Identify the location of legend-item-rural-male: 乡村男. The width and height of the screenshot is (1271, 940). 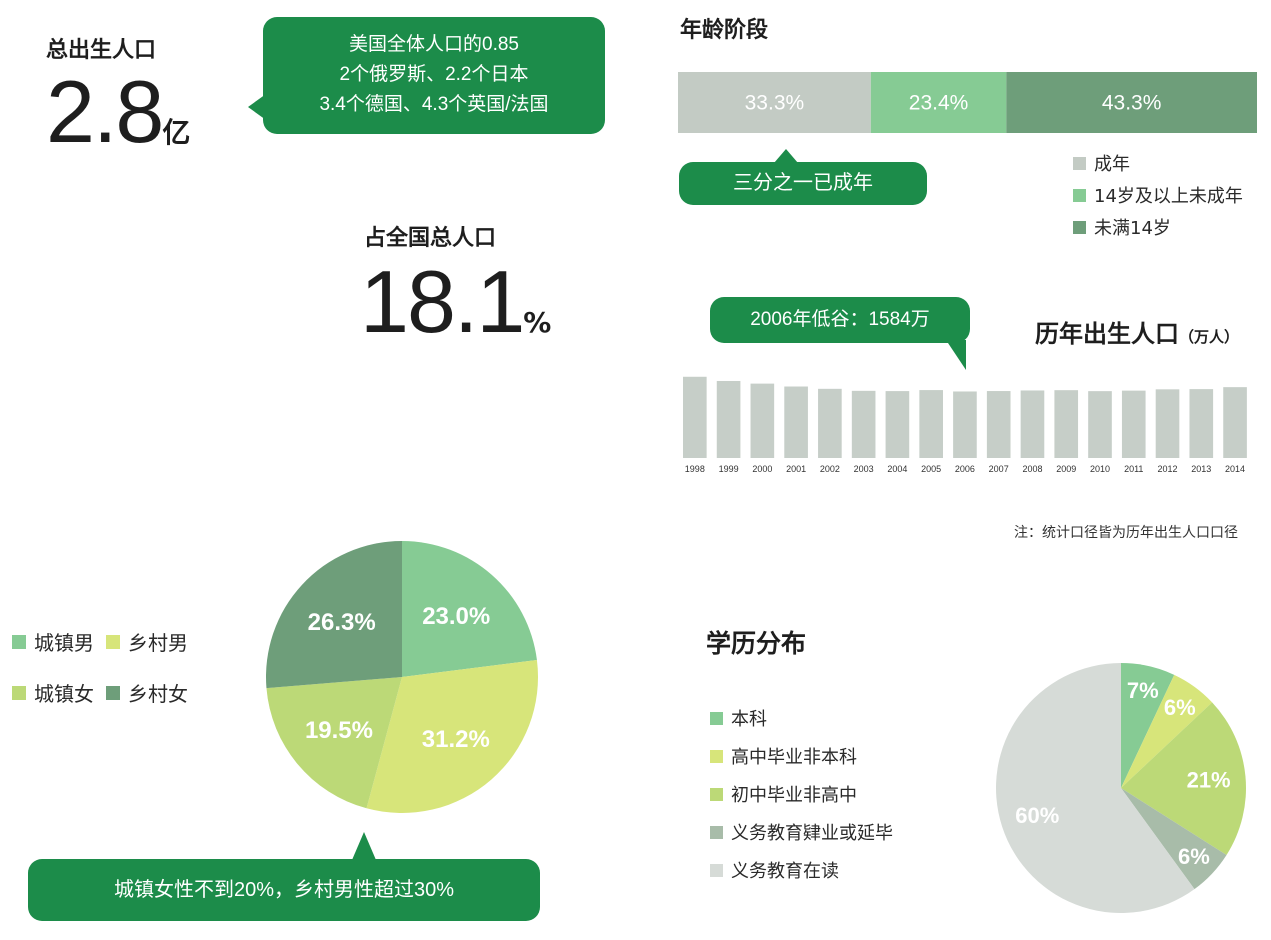
(147, 641).